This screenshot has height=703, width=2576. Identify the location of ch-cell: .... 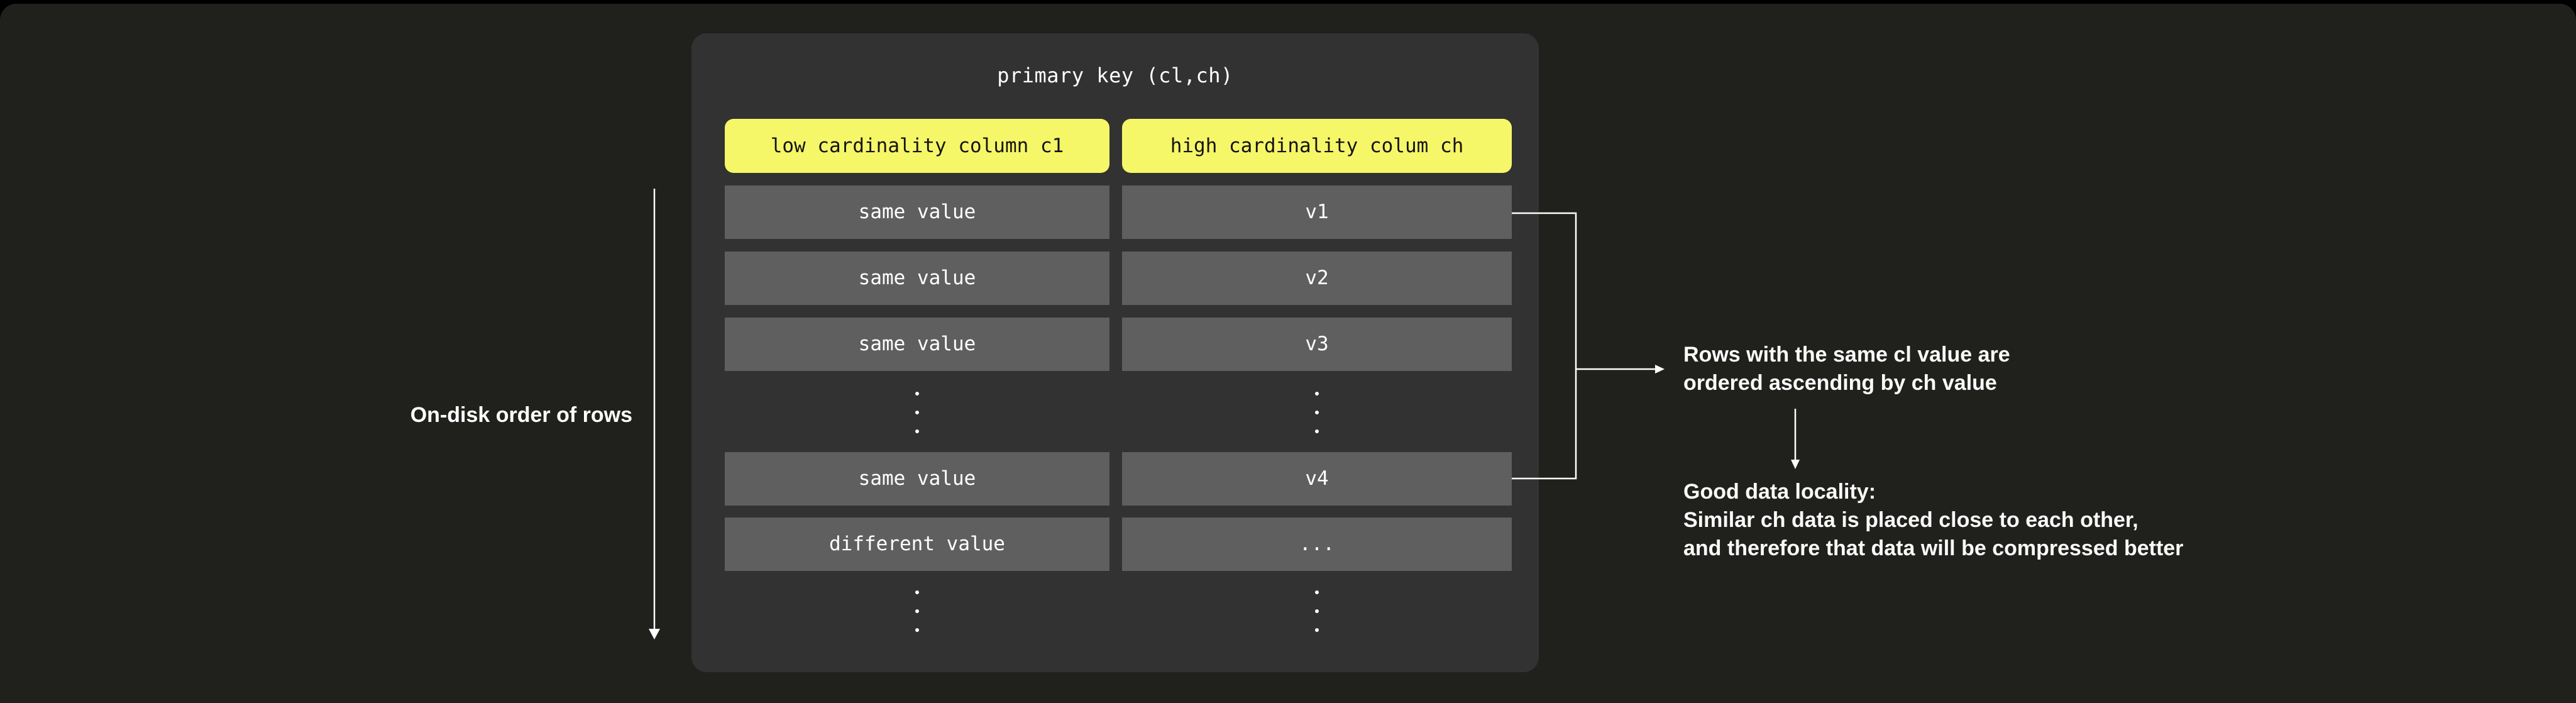
(1317, 544).